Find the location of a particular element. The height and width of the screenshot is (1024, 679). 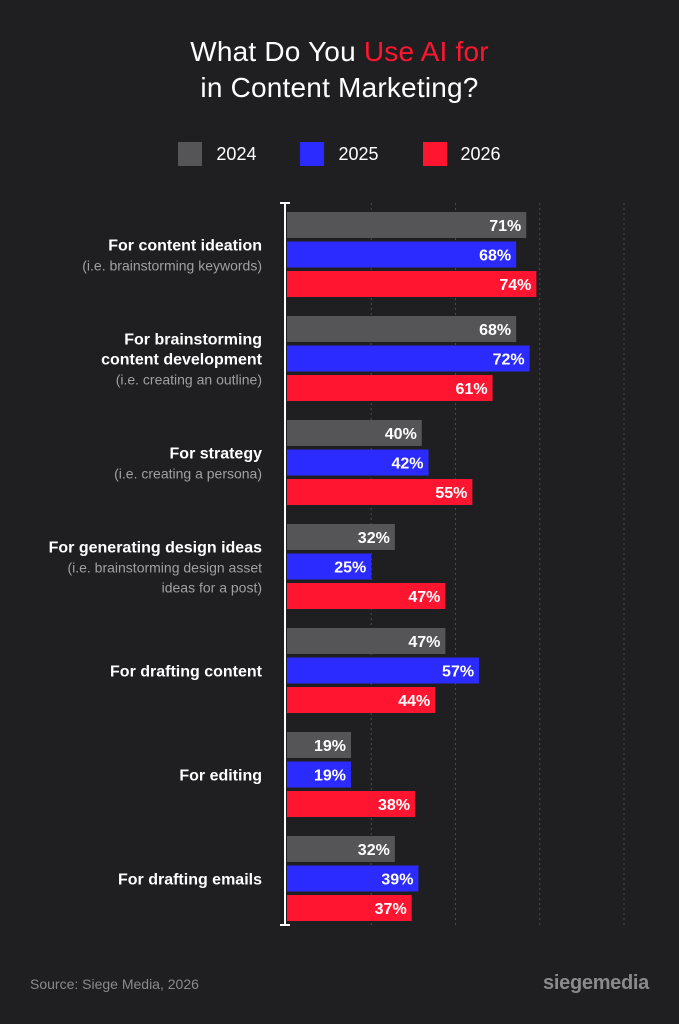

category-sublabel: (i.e. creating a persona) is located at coordinates (188, 474).